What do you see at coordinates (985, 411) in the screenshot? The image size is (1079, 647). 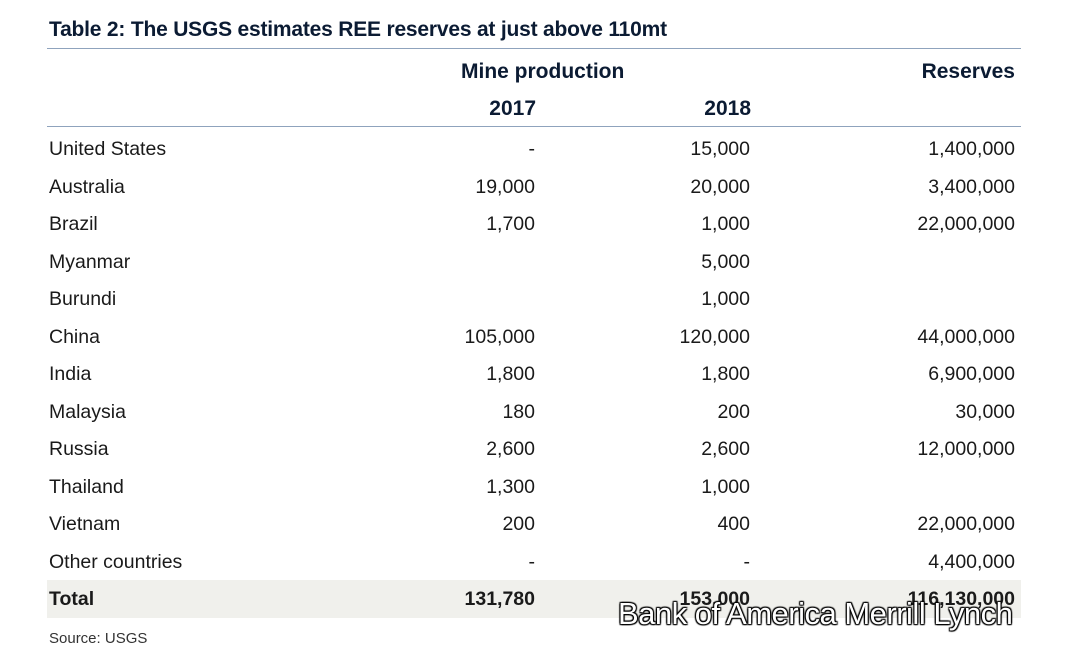 I see `cell-reserves: 30,000` at bounding box center [985, 411].